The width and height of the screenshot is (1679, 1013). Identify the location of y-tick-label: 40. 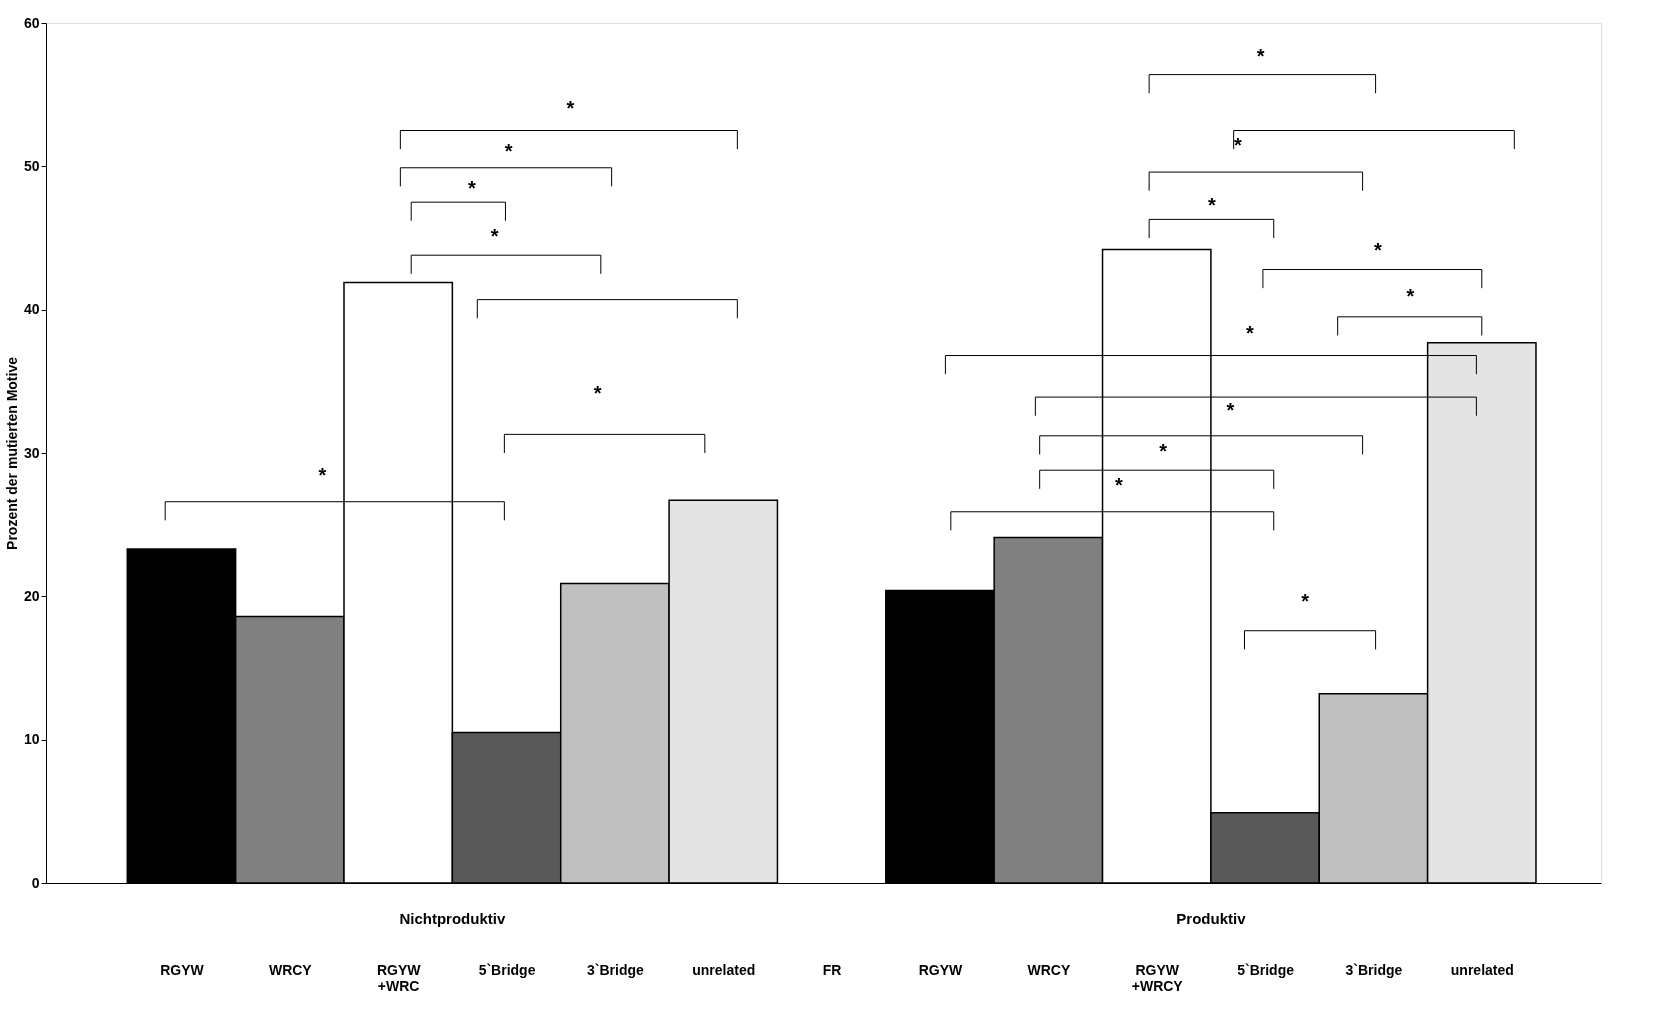
(31, 309).